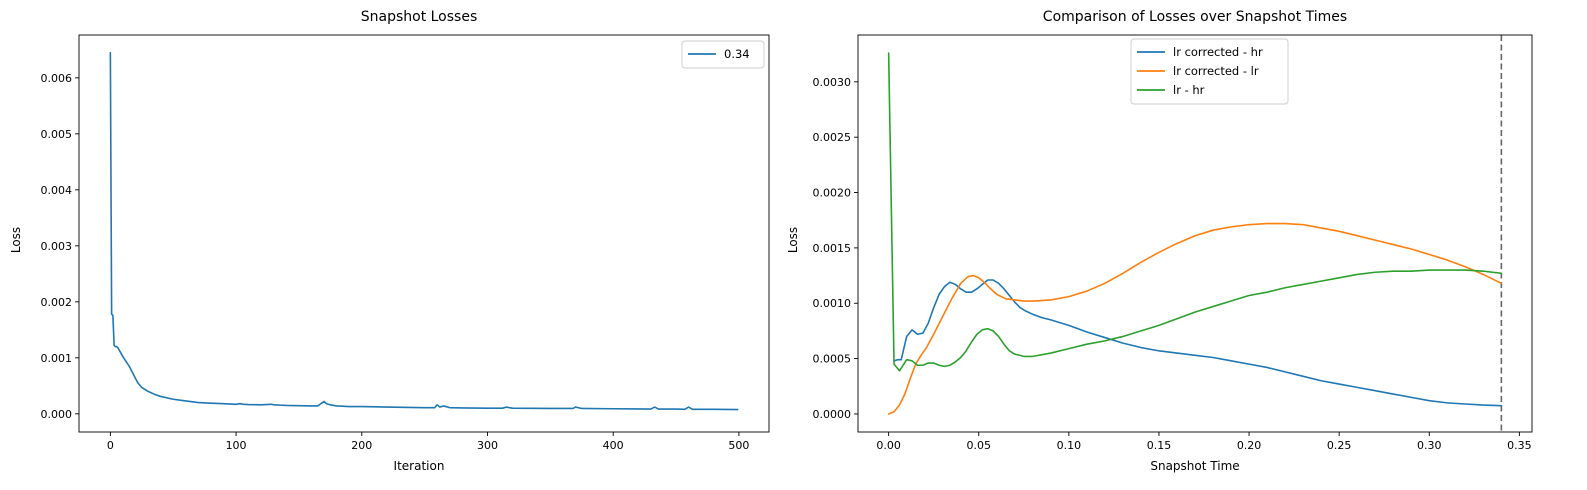  Describe the element at coordinates (1159, 445) in the screenshot. I see `x-tick-label: 0.15` at that location.